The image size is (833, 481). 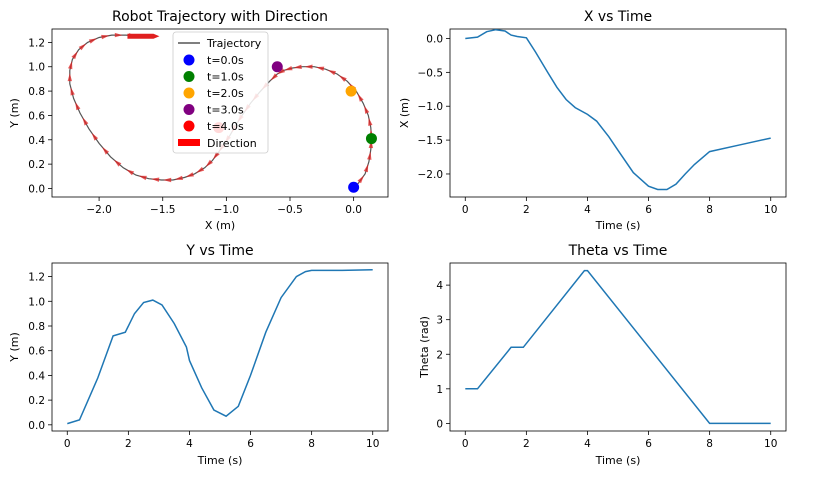 I want to click on x-series-line, so click(x=618, y=109).